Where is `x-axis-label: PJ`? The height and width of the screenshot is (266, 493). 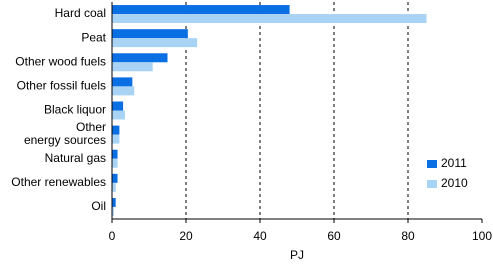 x-axis-label: PJ is located at coordinates (297, 255).